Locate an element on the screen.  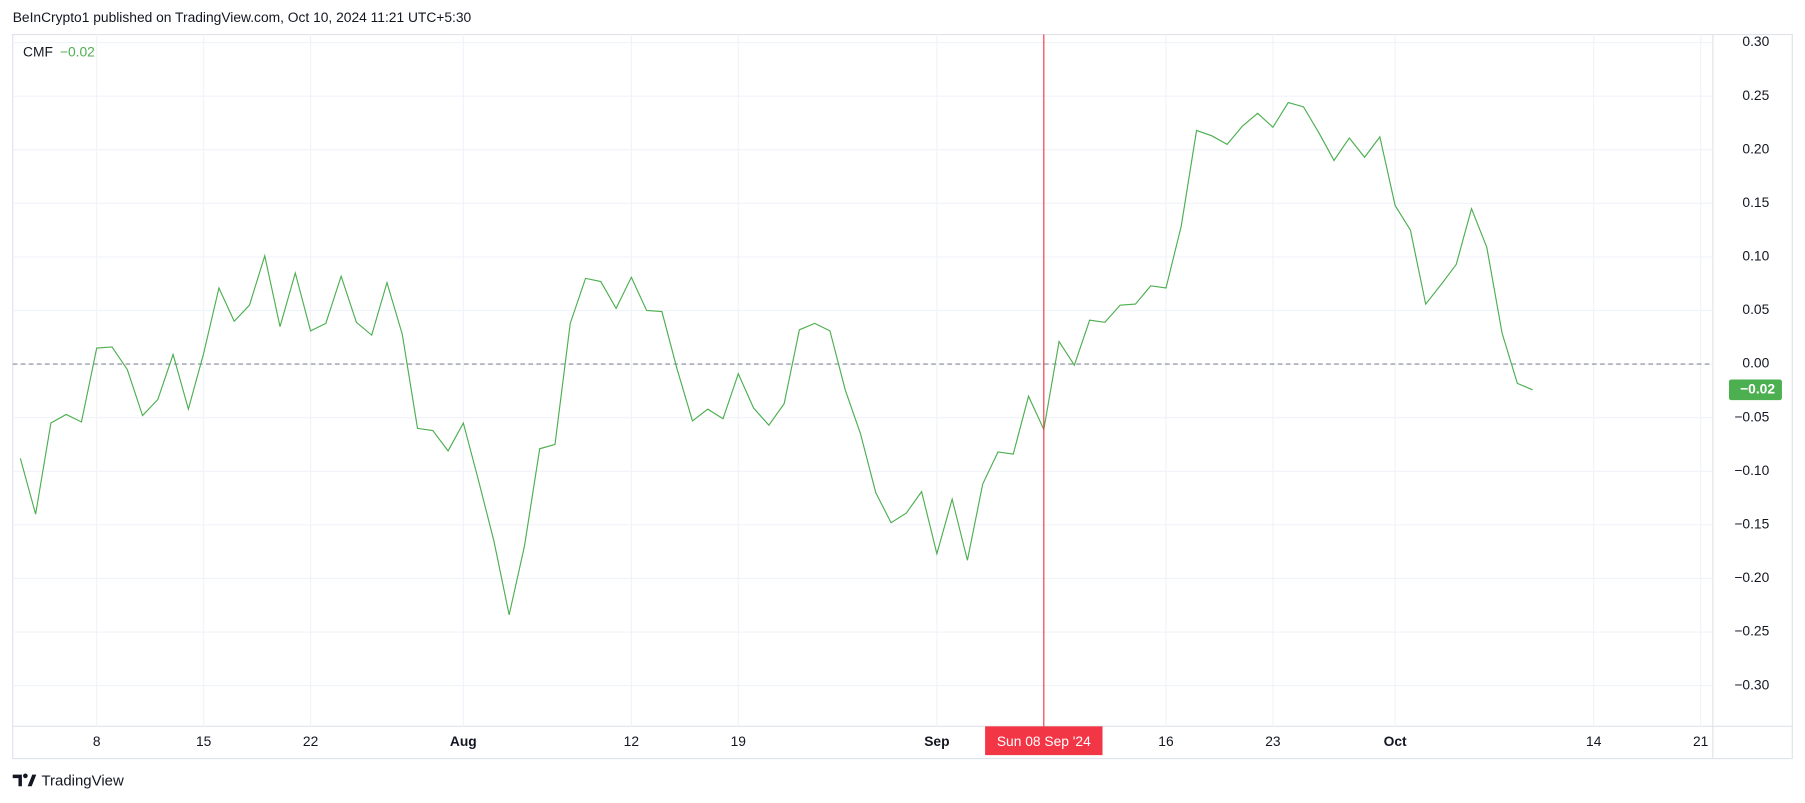
brand-icon is located at coordinates (24, 780).